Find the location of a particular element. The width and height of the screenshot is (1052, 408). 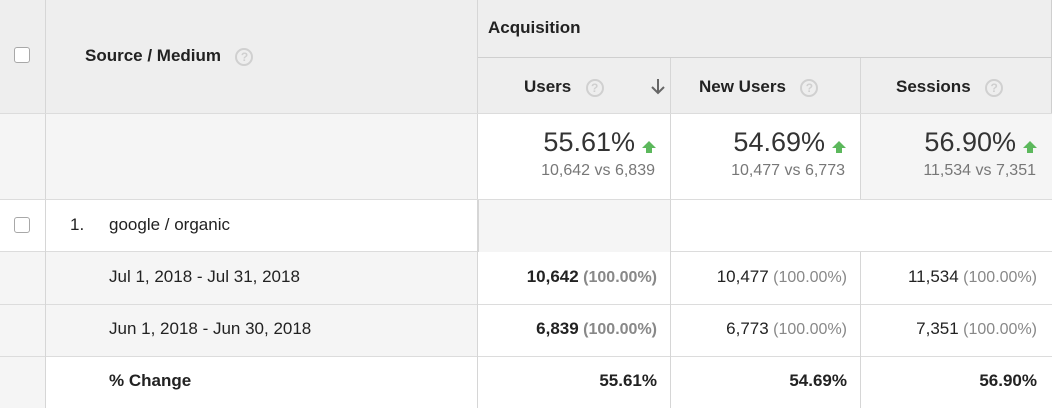

row-checkbox is located at coordinates (22, 225).